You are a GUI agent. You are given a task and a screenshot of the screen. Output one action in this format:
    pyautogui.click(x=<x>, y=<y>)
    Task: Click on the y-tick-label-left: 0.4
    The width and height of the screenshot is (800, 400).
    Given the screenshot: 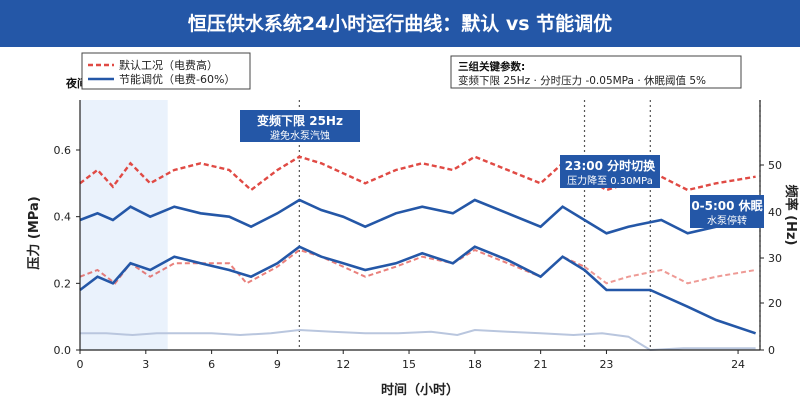 What is the action you would take?
    pyautogui.click(x=63, y=217)
    